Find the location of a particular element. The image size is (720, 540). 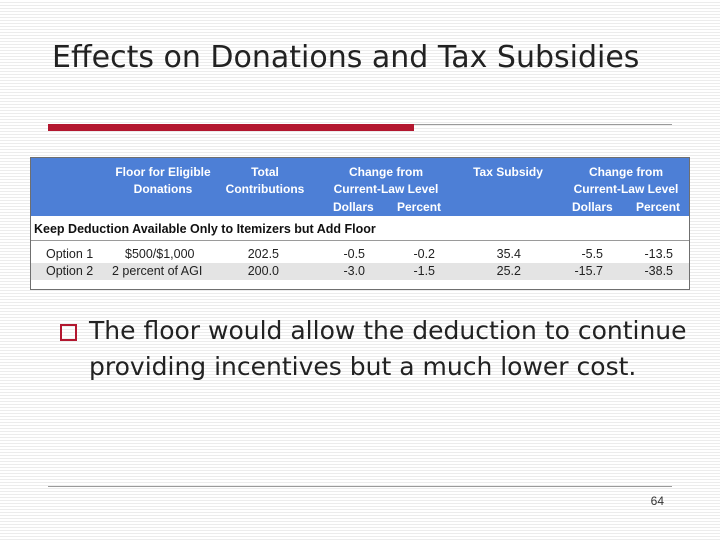

header-change-subsidy: Change from Current-Law Level is located at coordinates (626, 180).